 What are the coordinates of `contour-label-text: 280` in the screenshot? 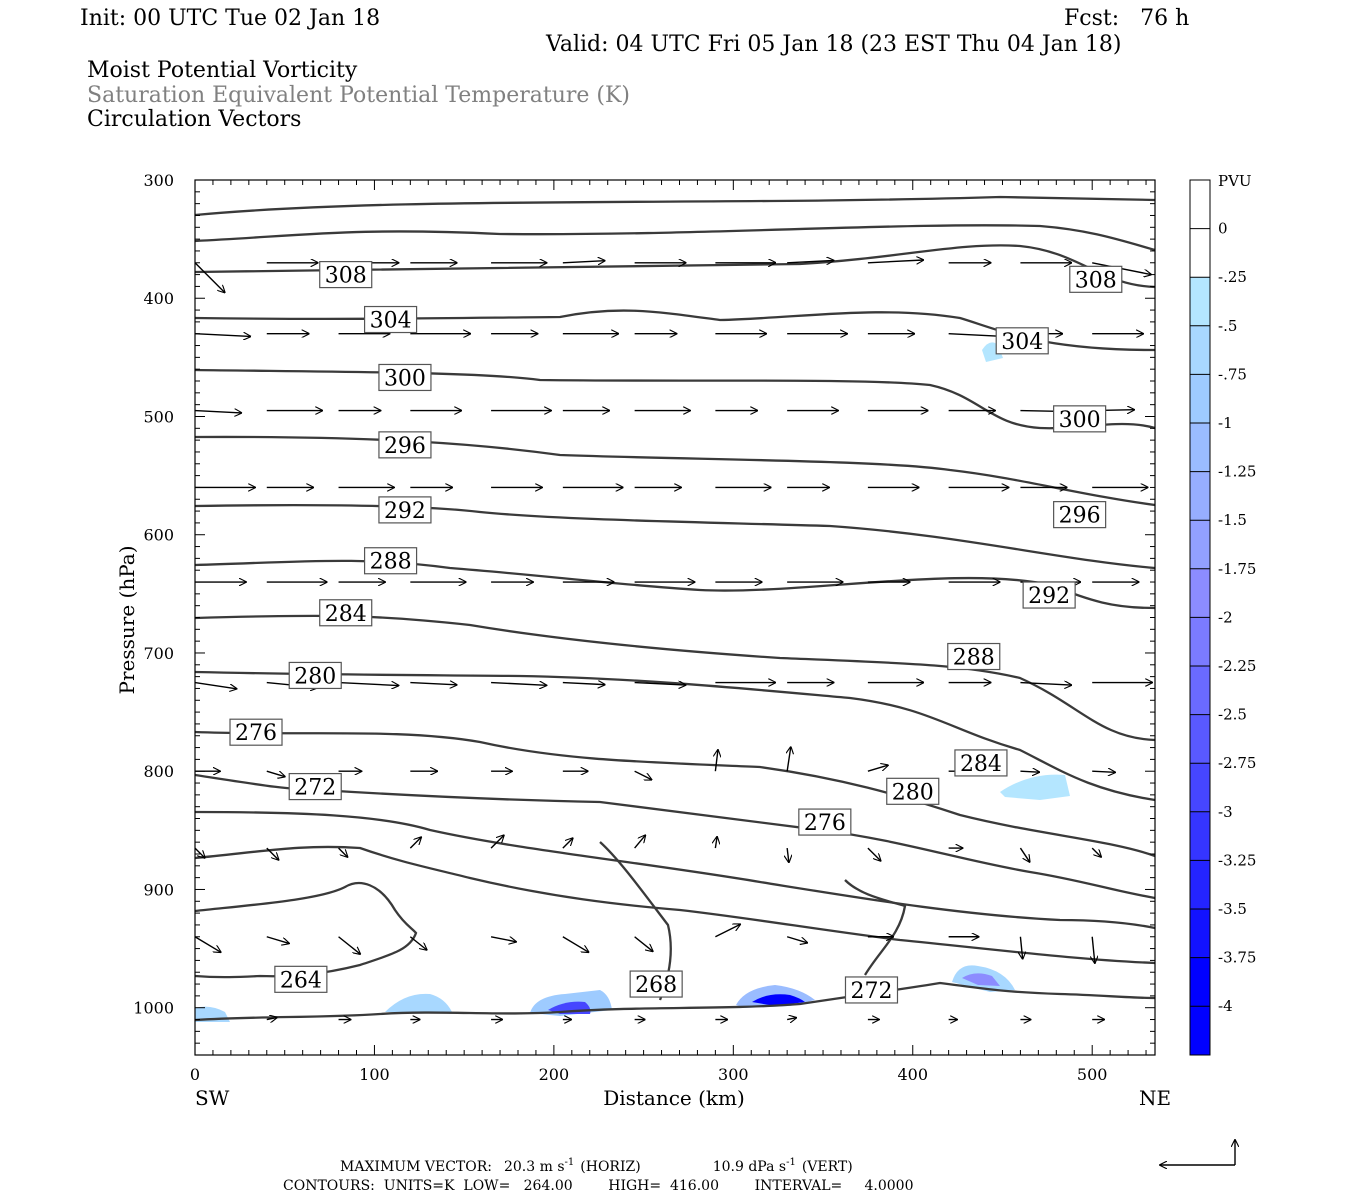 It's located at (913, 792).